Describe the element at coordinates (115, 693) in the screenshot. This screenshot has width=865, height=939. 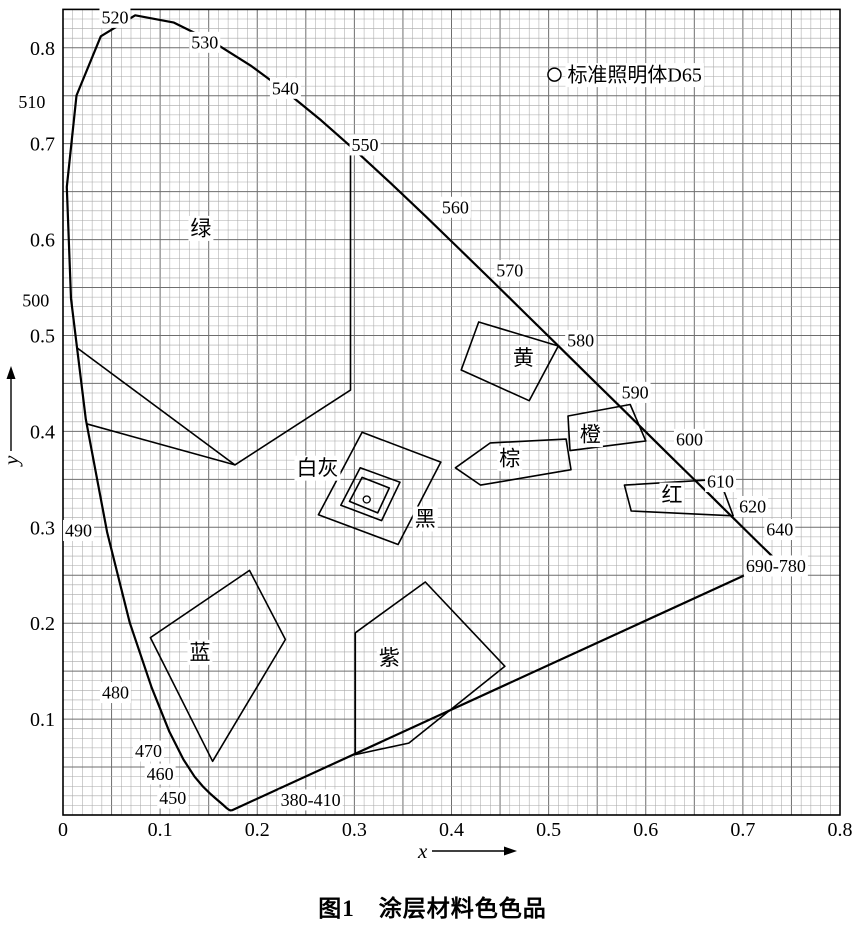
I see `wavelength-label-480: 480` at that location.